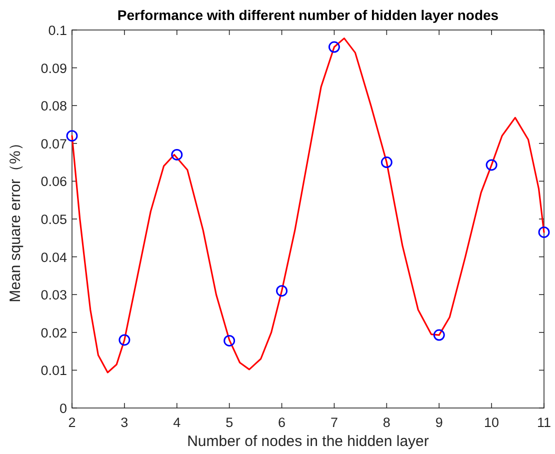  I want to click on y-tick-label: 0.09, so click(53, 68).